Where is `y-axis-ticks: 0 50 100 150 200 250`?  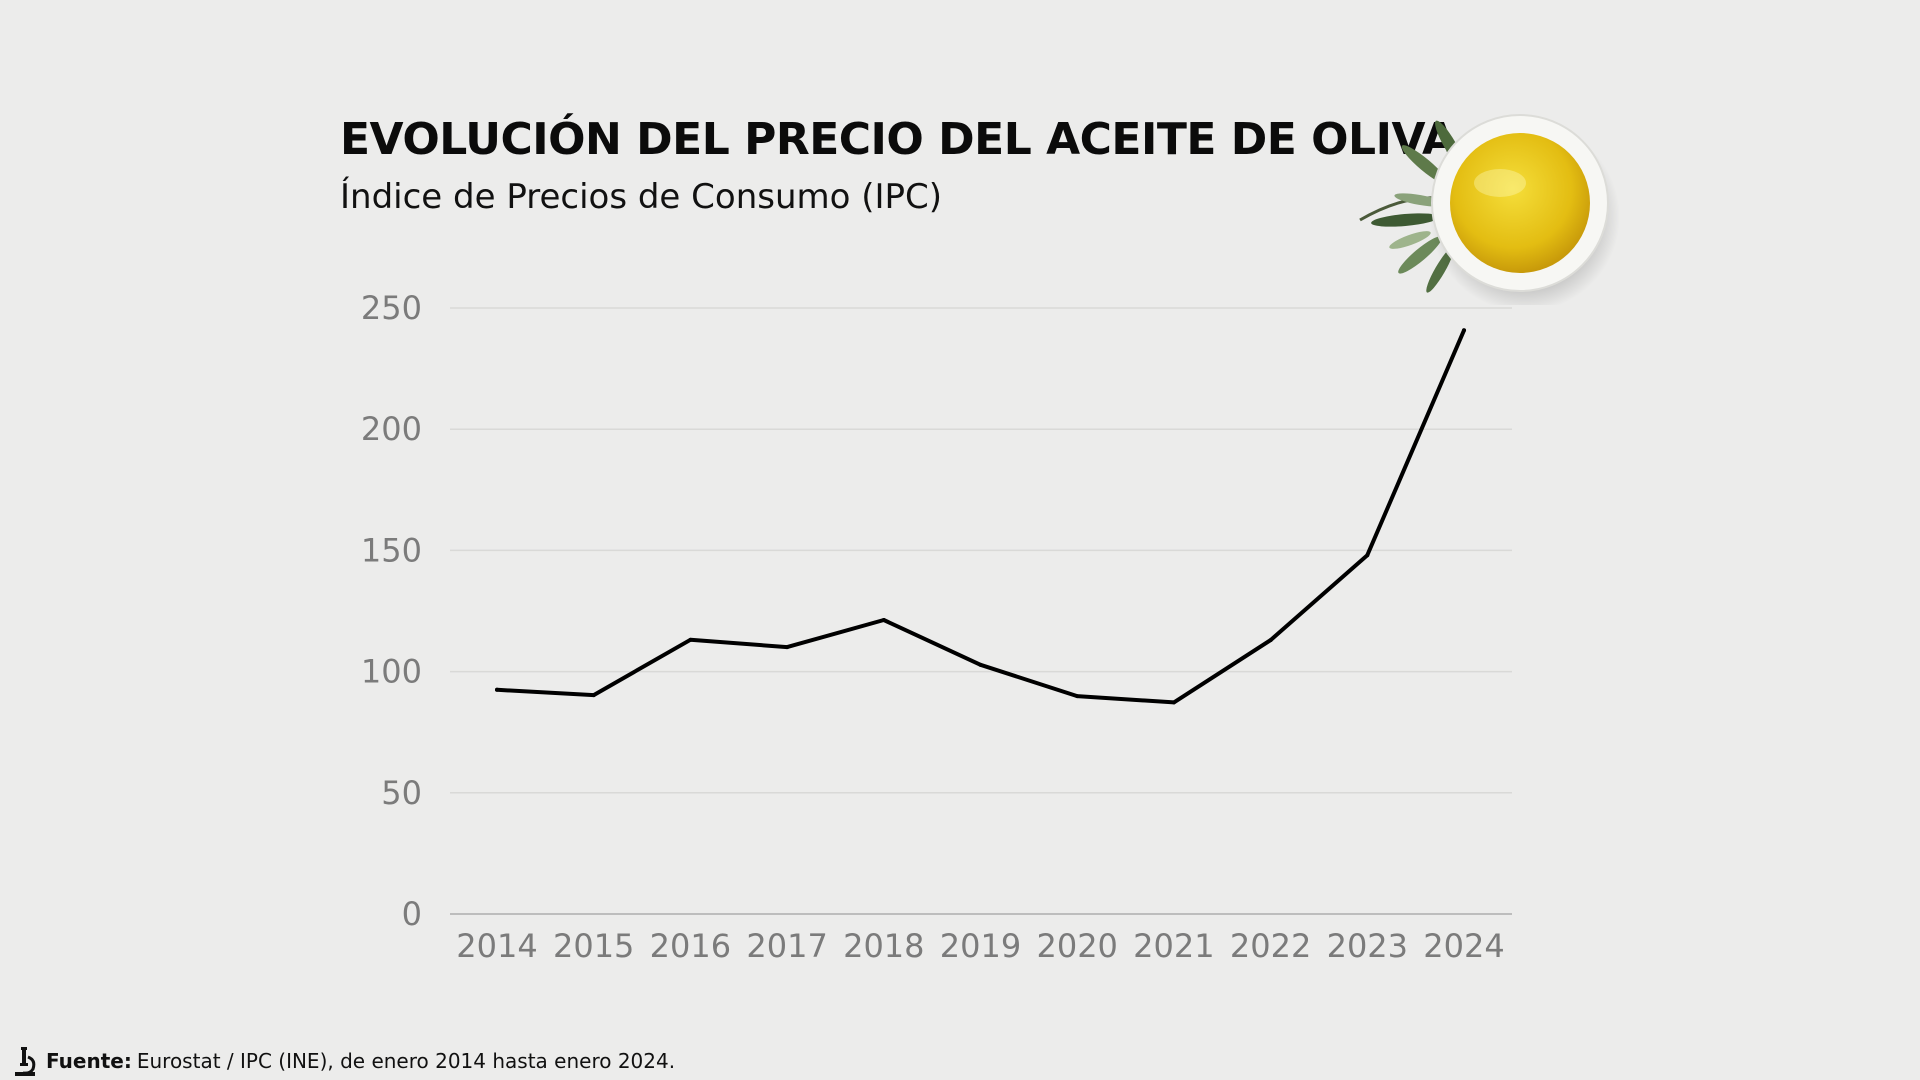
y-axis-ticks: 0 50 100 150 200 250 is located at coordinates (391, 611).